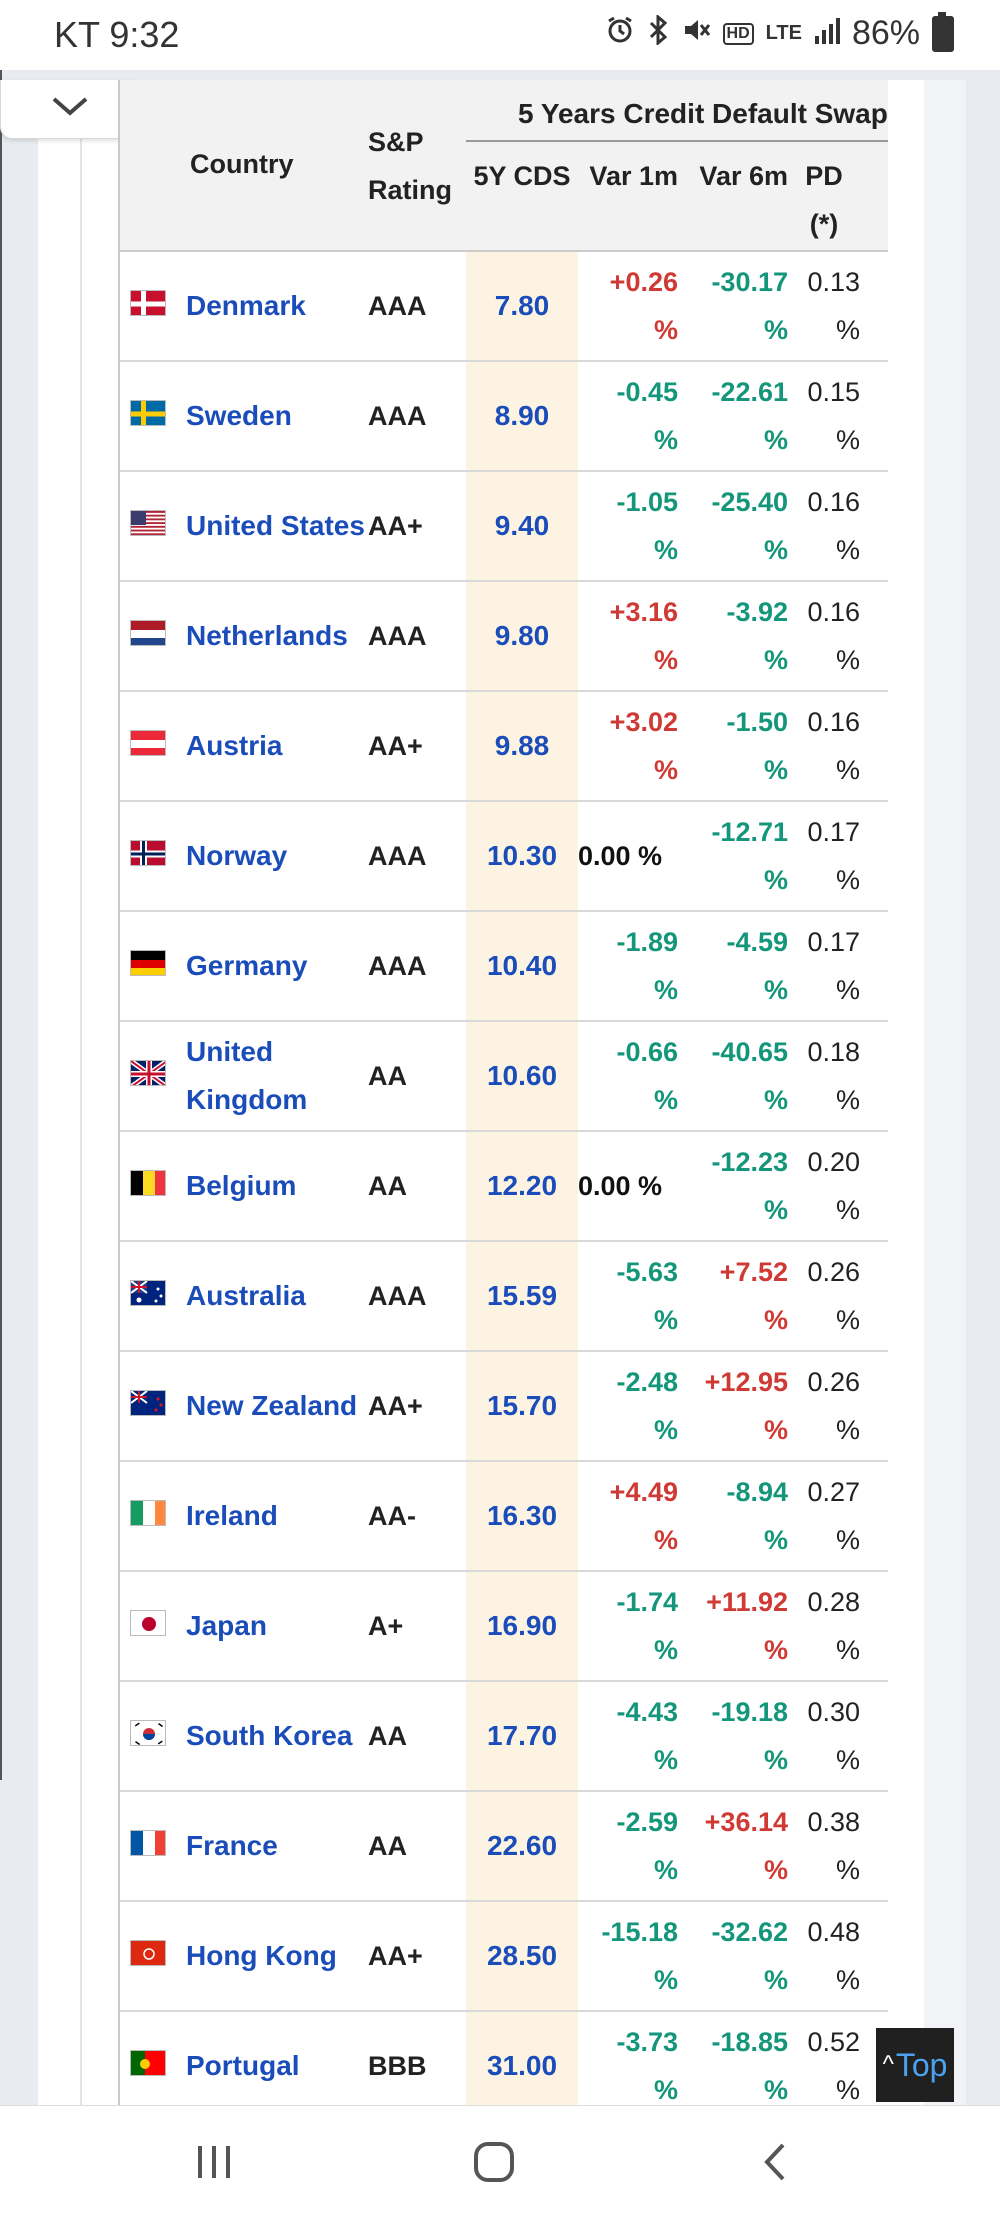 Image resolution: width=1000 pixels, height=2223 pixels. What do you see at coordinates (226, 1625) in the screenshot?
I see `country-name: Japan` at bounding box center [226, 1625].